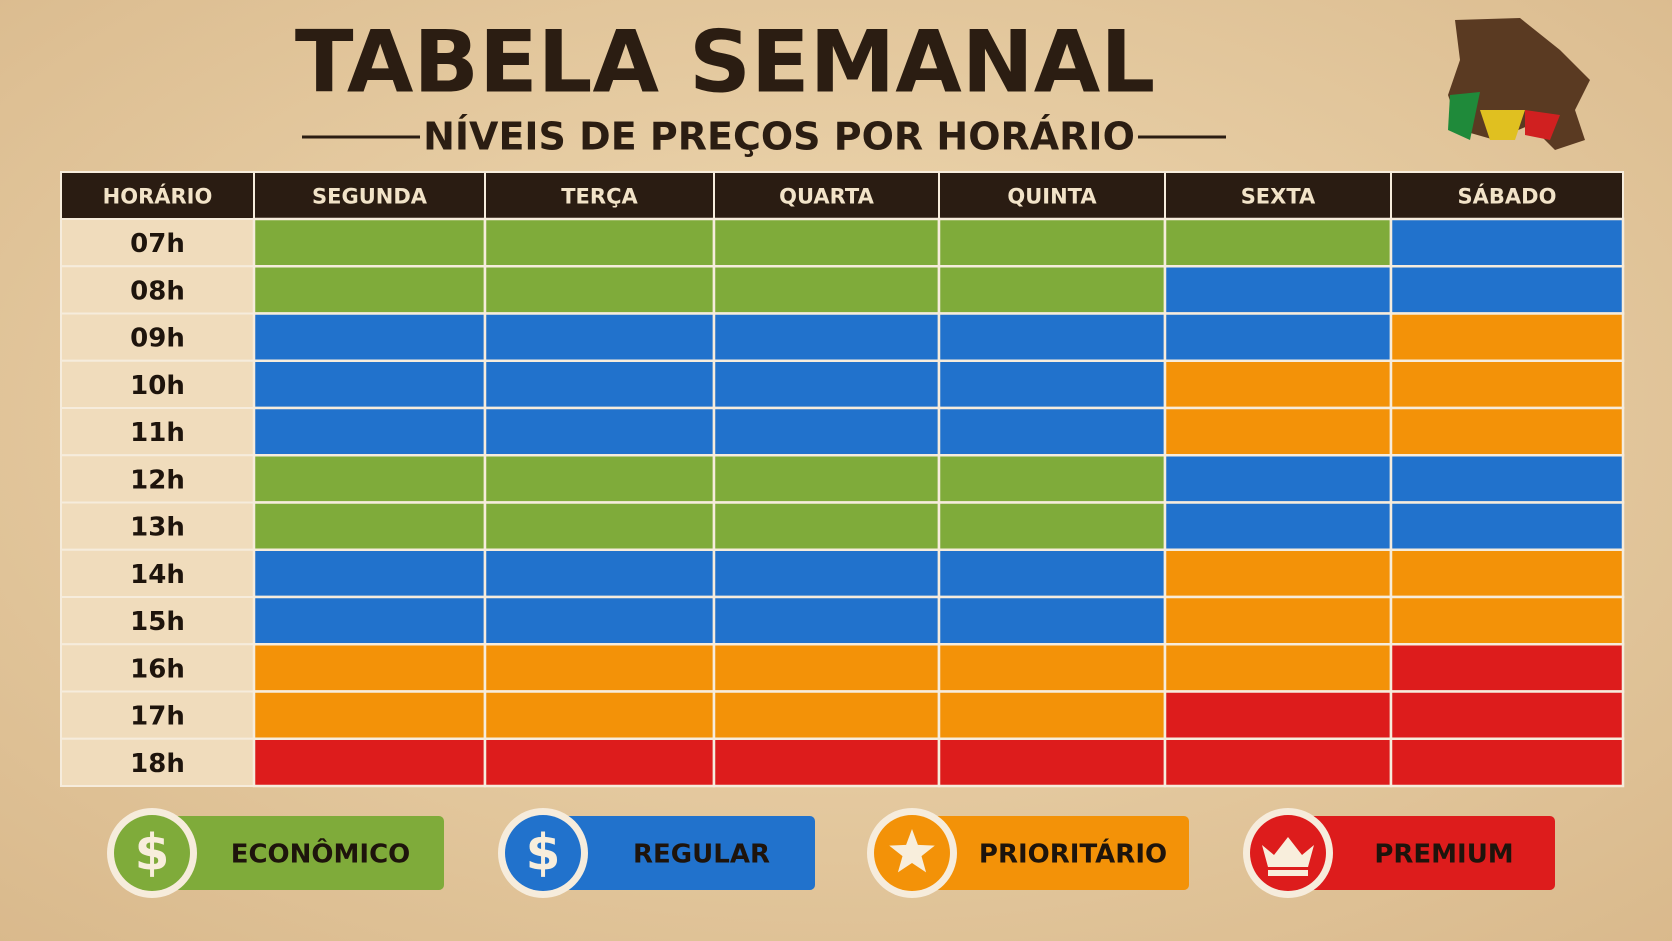  Describe the element at coordinates (1443, 855) in the screenshot. I see `legend-label: PREMIUM` at that location.